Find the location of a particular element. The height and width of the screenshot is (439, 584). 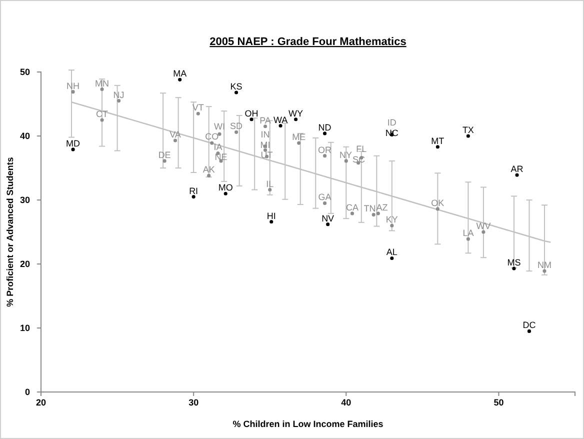

y-tick-label: 40 is located at coordinates (25, 135).